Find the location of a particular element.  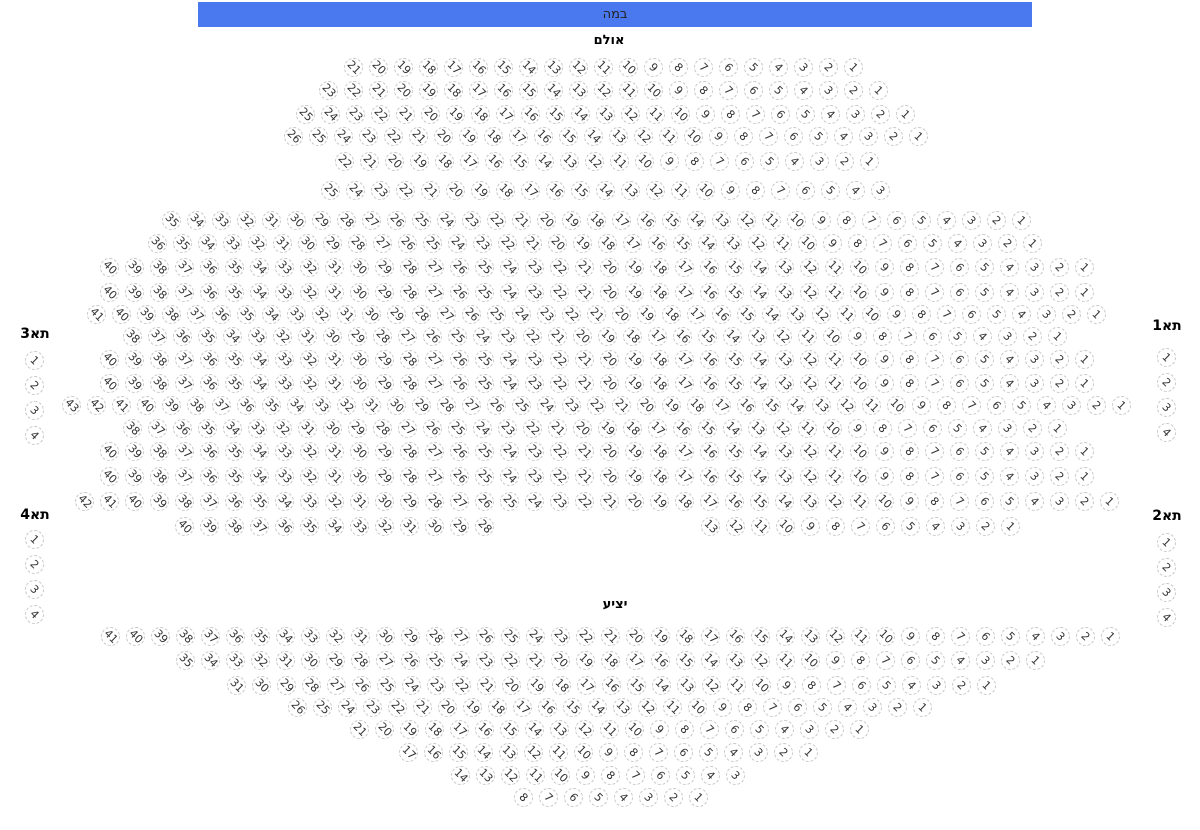

hall-seat: 13 is located at coordinates (784, 267).